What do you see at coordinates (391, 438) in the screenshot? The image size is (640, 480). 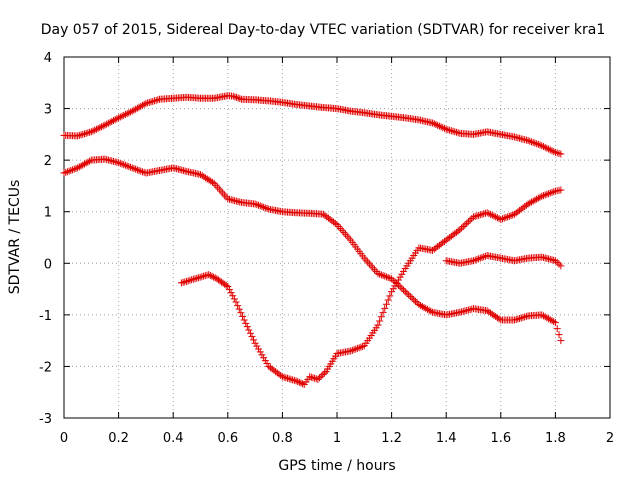 I see `x-tick-label: 1.2` at bounding box center [391, 438].